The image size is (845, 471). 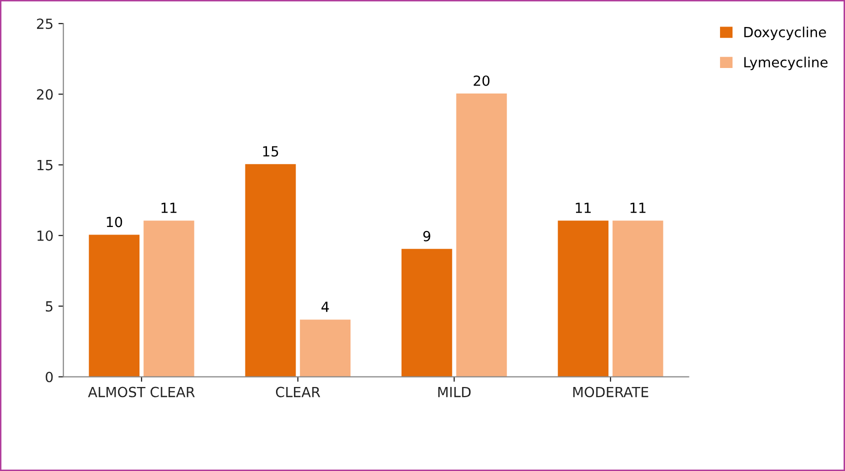 I want to click on x-tick-label: MODERATE, so click(x=610, y=392).